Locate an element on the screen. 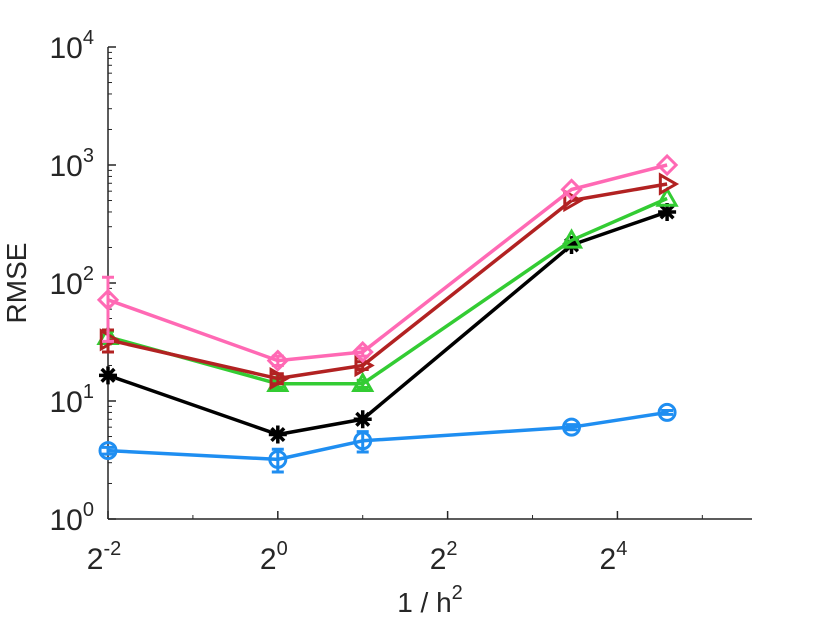 The height and width of the screenshot is (623, 830). series-blue-circle is located at coordinates (387, 438).